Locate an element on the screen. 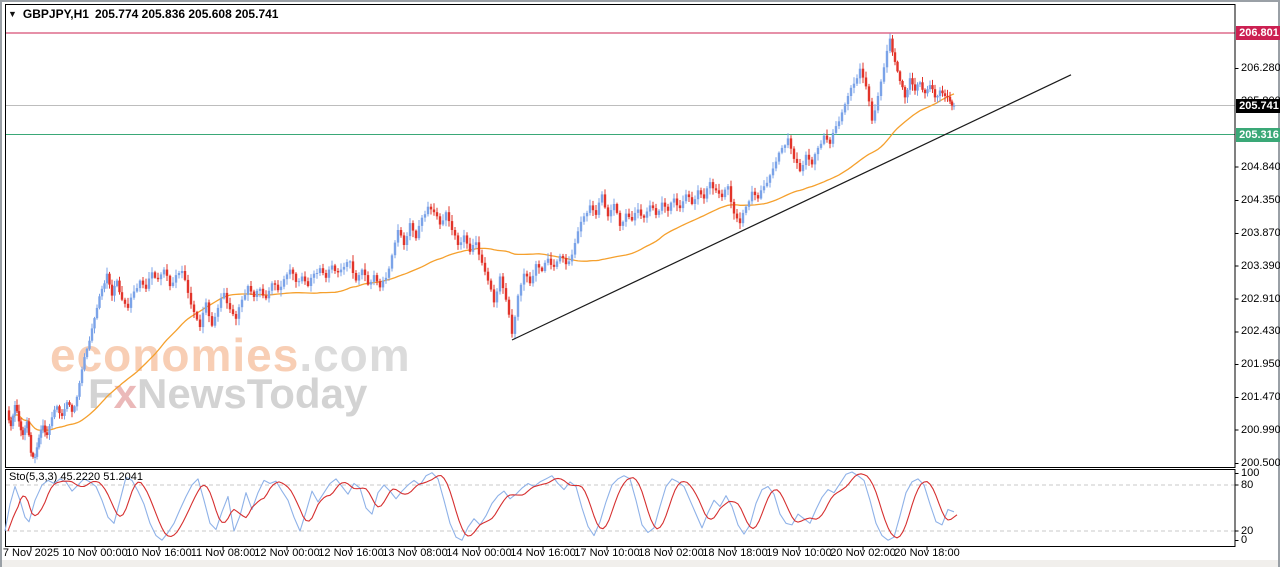 Image resolution: width=1280 pixels, height=569 pixels. stoch-main-line is located at coordinates (479, 506).